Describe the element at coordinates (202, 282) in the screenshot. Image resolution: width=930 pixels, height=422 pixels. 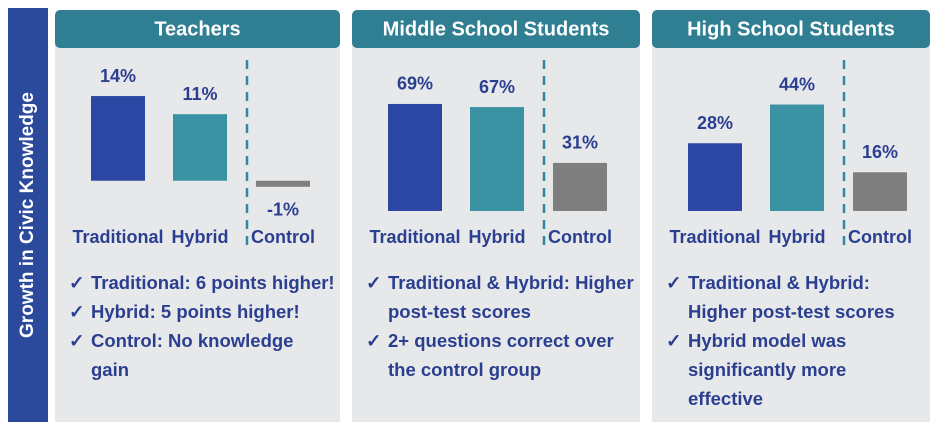
I see `note: Traditional: 6 points higher!` at that location.